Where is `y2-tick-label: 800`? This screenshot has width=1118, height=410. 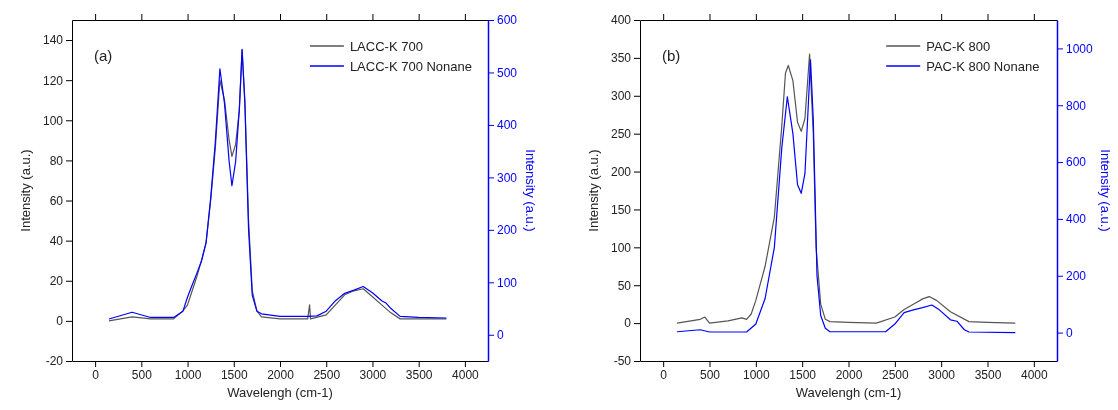
y2-tick-label: 800 is located at coordinates (1076, 105).